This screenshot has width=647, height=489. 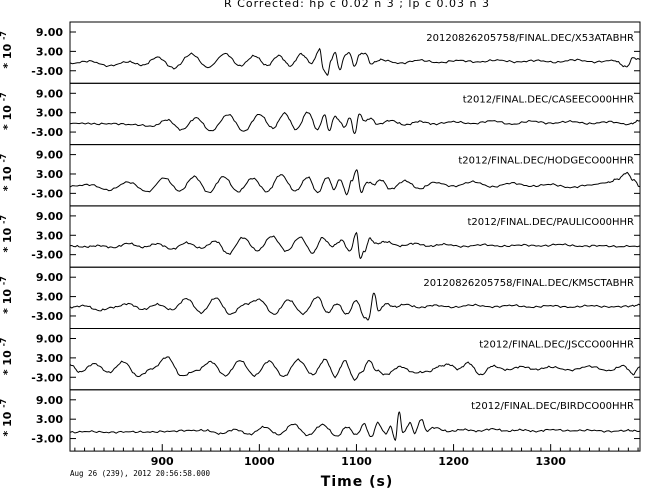 What do you see at coordinates (453, 461) in the screenshot?
I see `x-tick-label: 1200` at bounding box center [453, 461].